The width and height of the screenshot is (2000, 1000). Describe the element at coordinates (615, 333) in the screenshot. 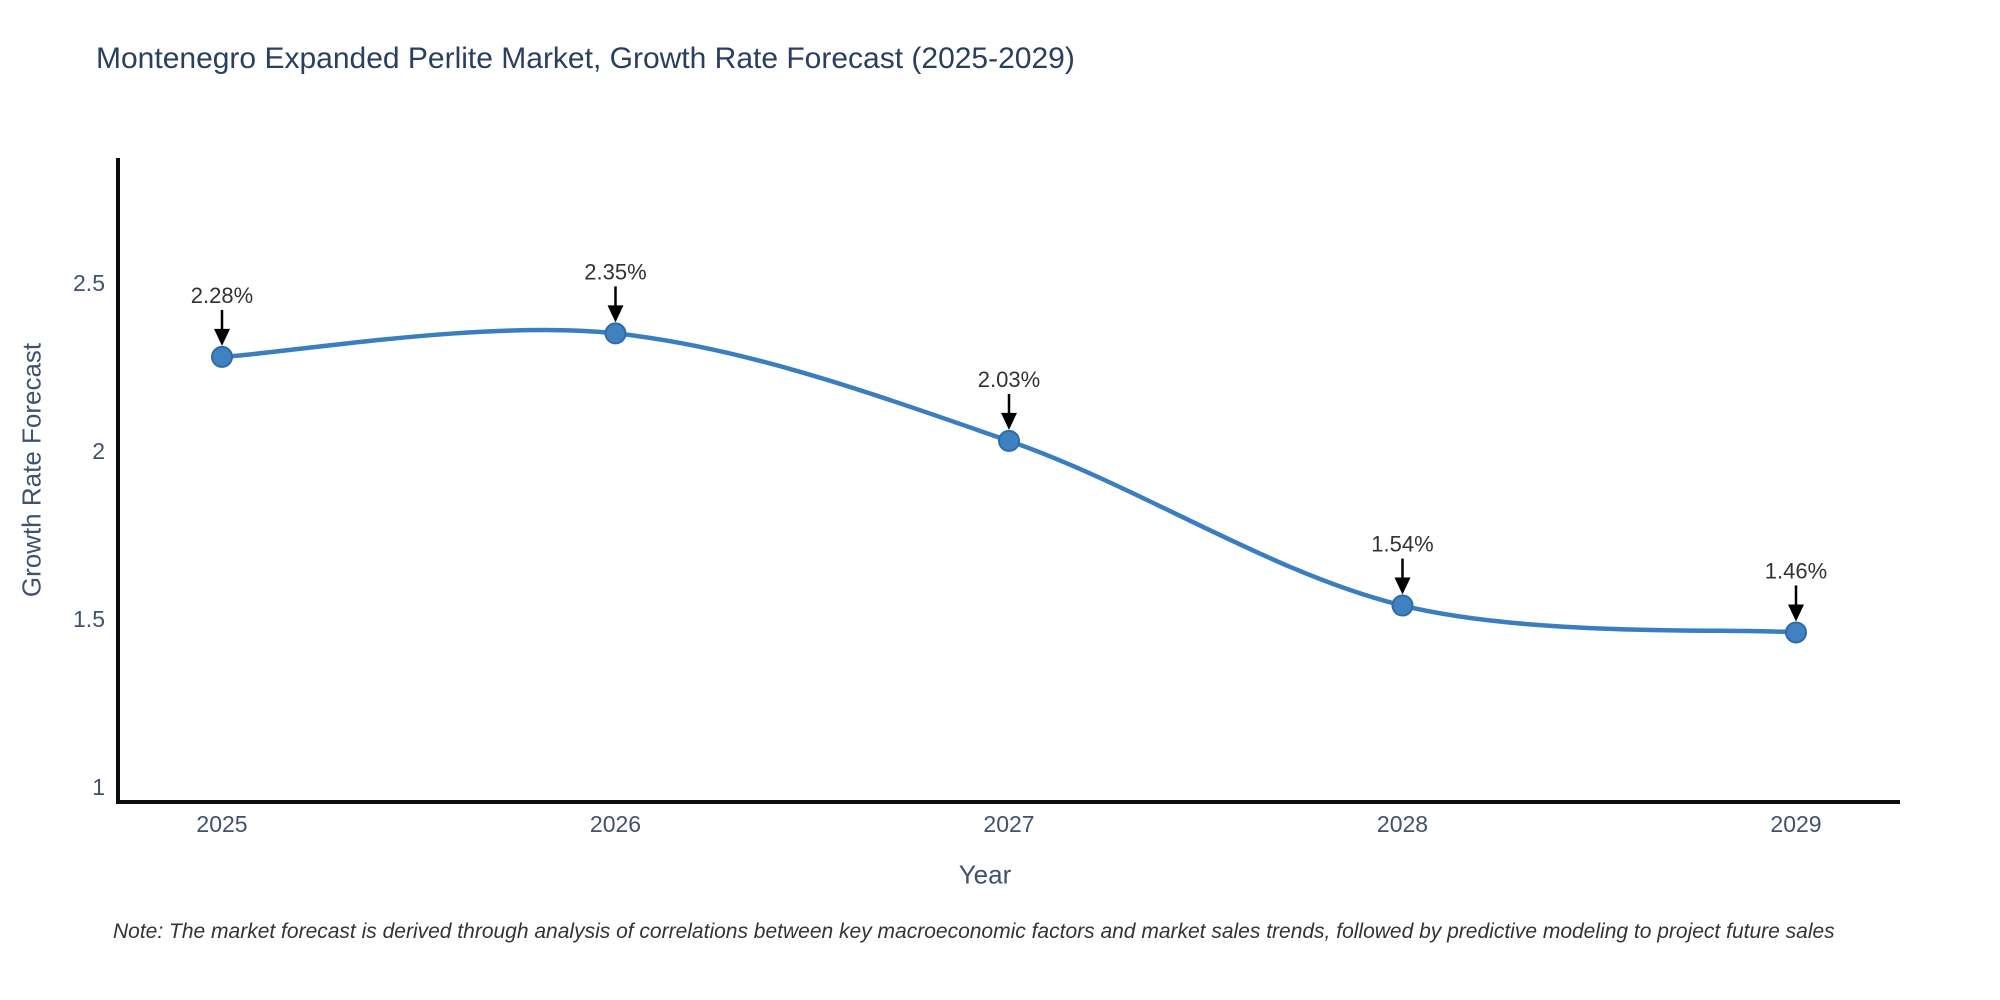

I see `data-point-2026` at that location.